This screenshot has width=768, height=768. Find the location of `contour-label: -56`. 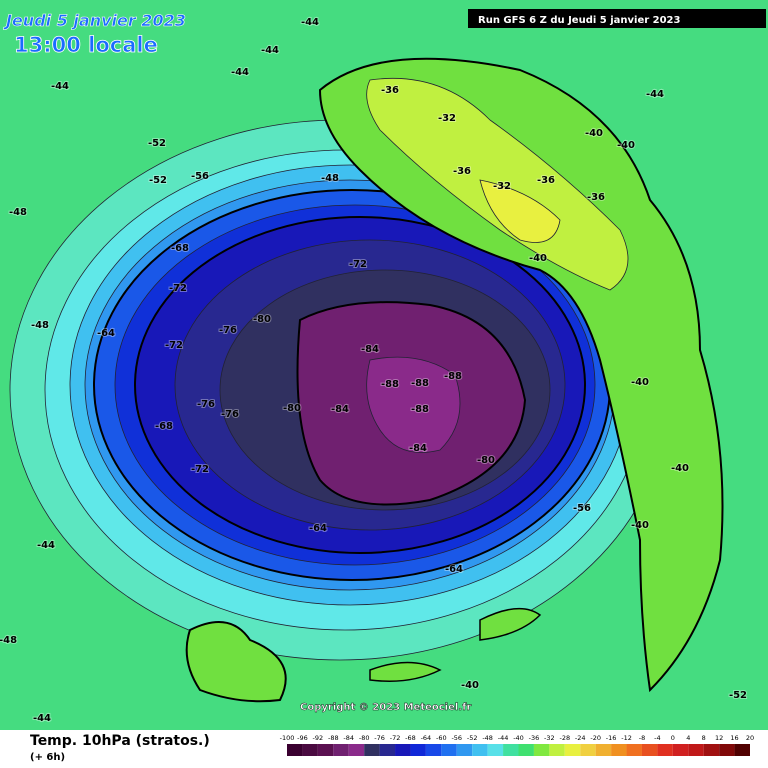

contour-label: -56 is located at coordinates (200, 176).